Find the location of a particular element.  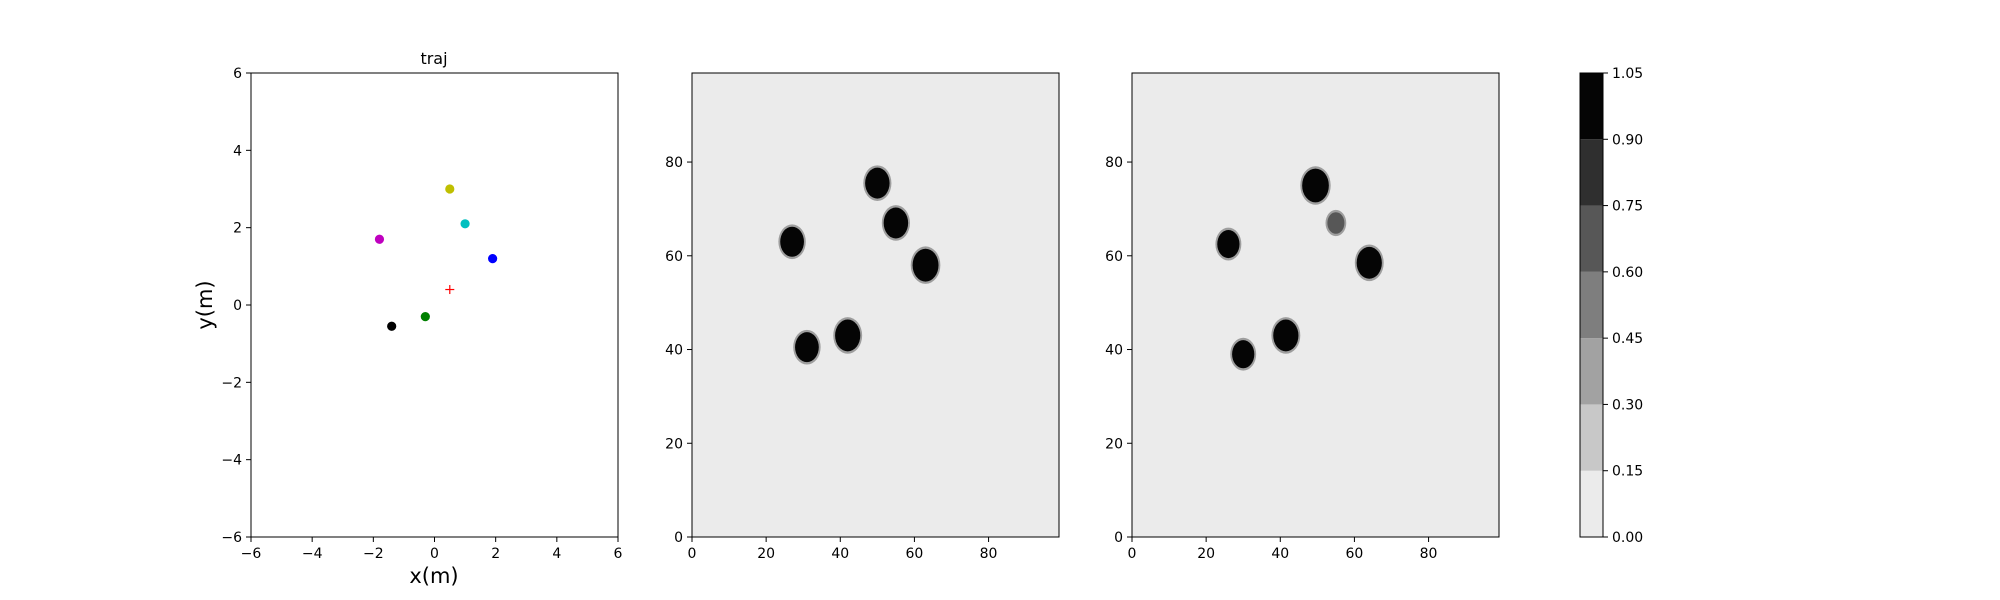

trajectory-points is located at coordinates (436, 257).